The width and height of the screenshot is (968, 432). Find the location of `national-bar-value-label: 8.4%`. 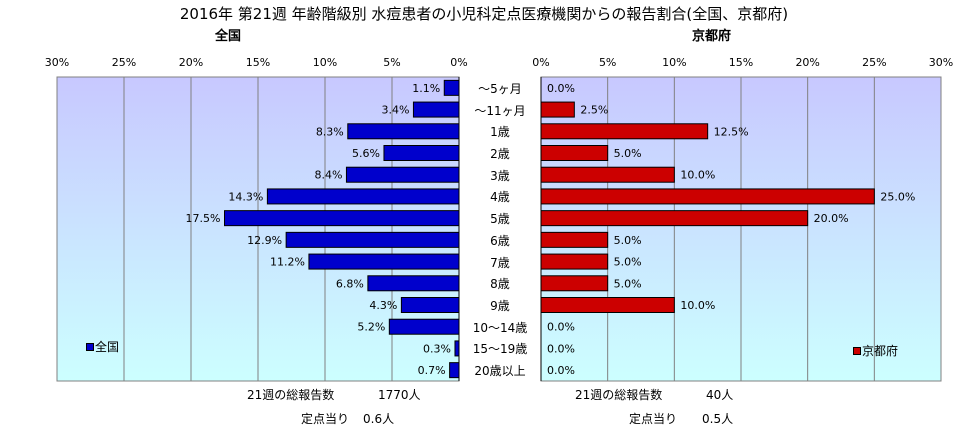

national-bar-value-label: 8.4% is located at coordinates (328, 175).